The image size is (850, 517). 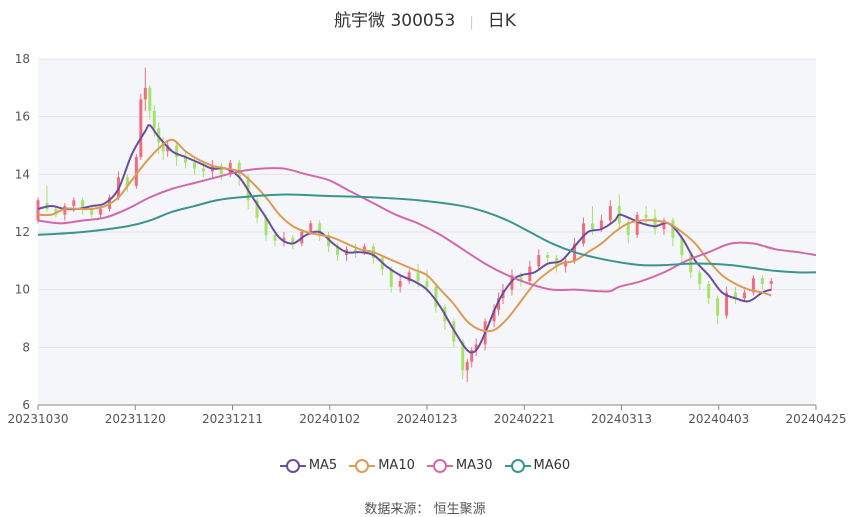 What do you see at coordinates (26, 405) in the screenshot?
I see `y-tick-label: 6` at bounding box center [26, 405].